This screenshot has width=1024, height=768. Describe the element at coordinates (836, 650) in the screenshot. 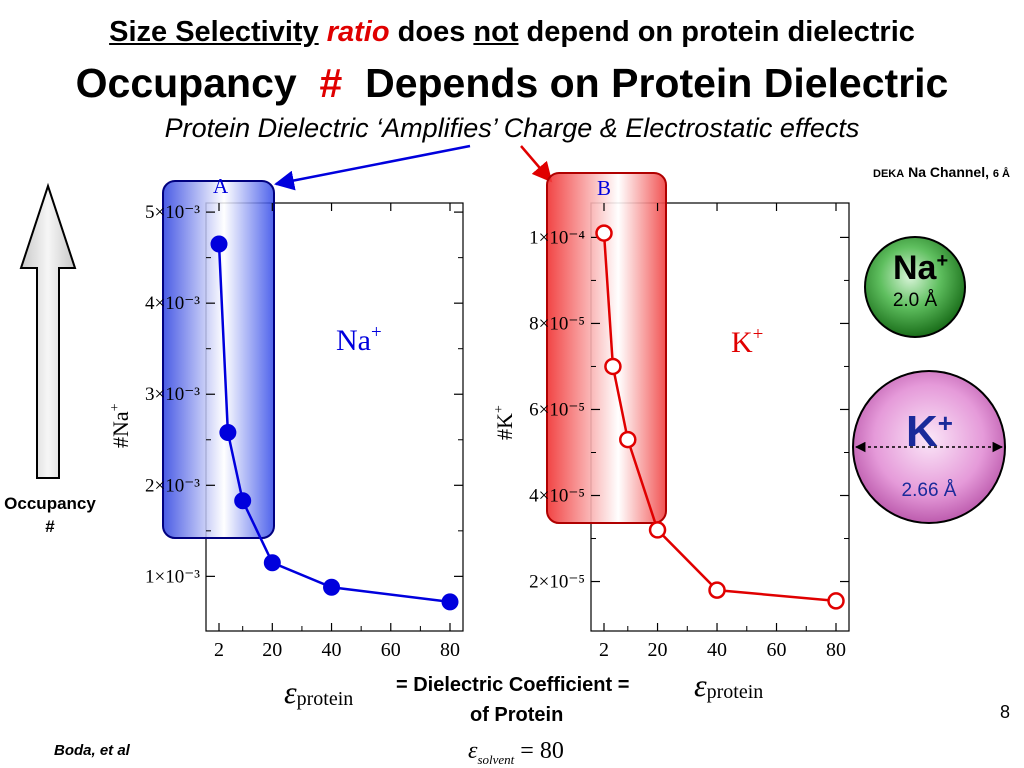

I see `x-tick-label: 80` at that location.